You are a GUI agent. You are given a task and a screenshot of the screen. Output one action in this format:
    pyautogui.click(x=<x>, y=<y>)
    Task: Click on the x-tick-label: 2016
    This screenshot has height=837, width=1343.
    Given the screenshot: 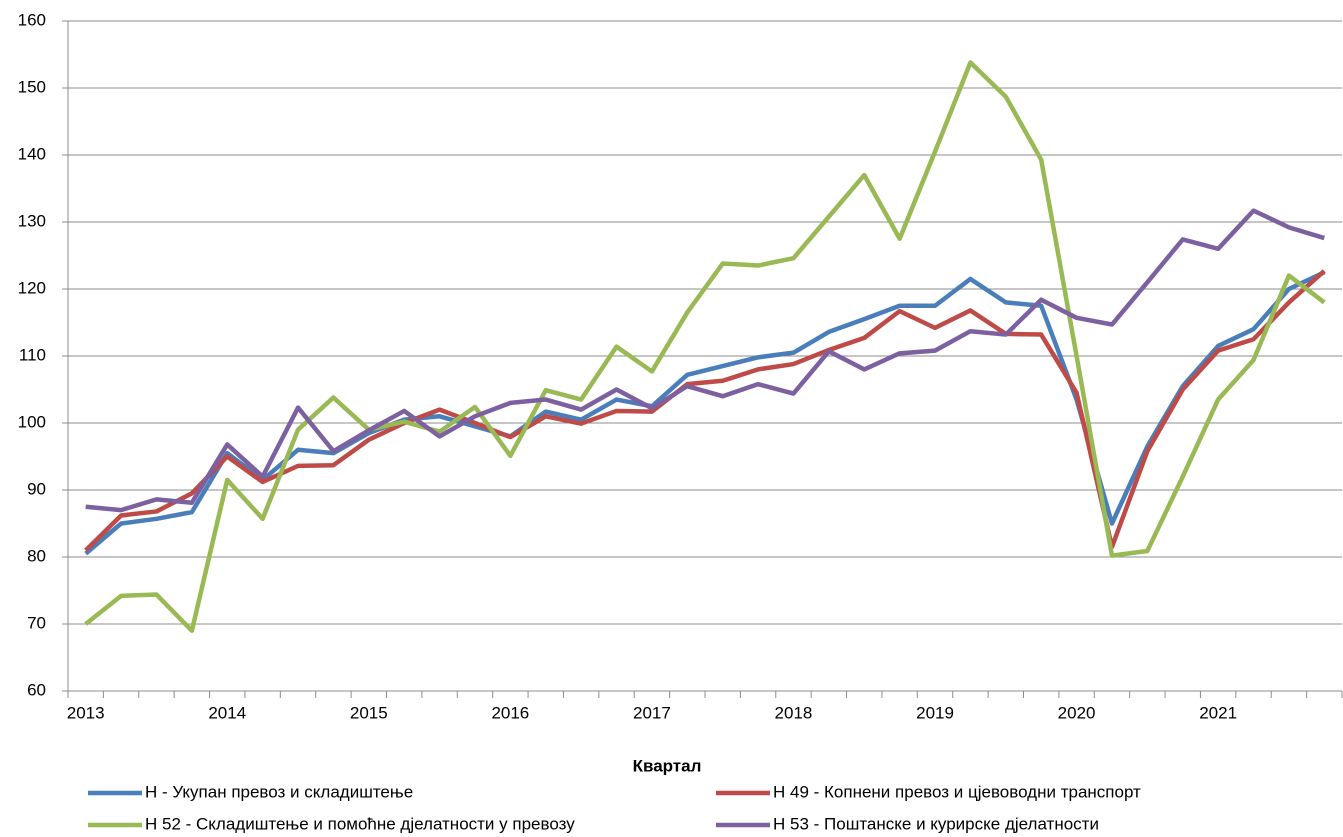 What is the action you would take?
    pyautogui.click(x=510, y=712)
    